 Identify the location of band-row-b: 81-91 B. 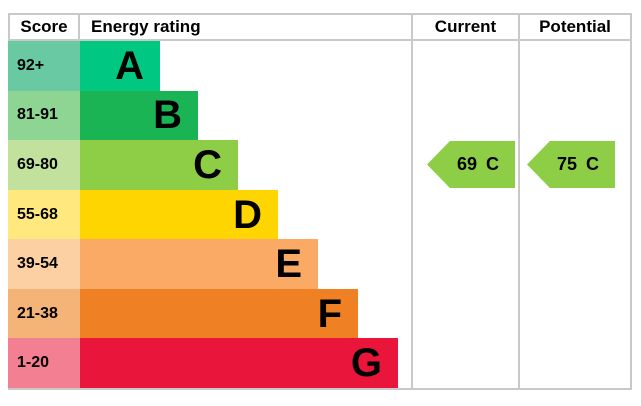
(209, 115).